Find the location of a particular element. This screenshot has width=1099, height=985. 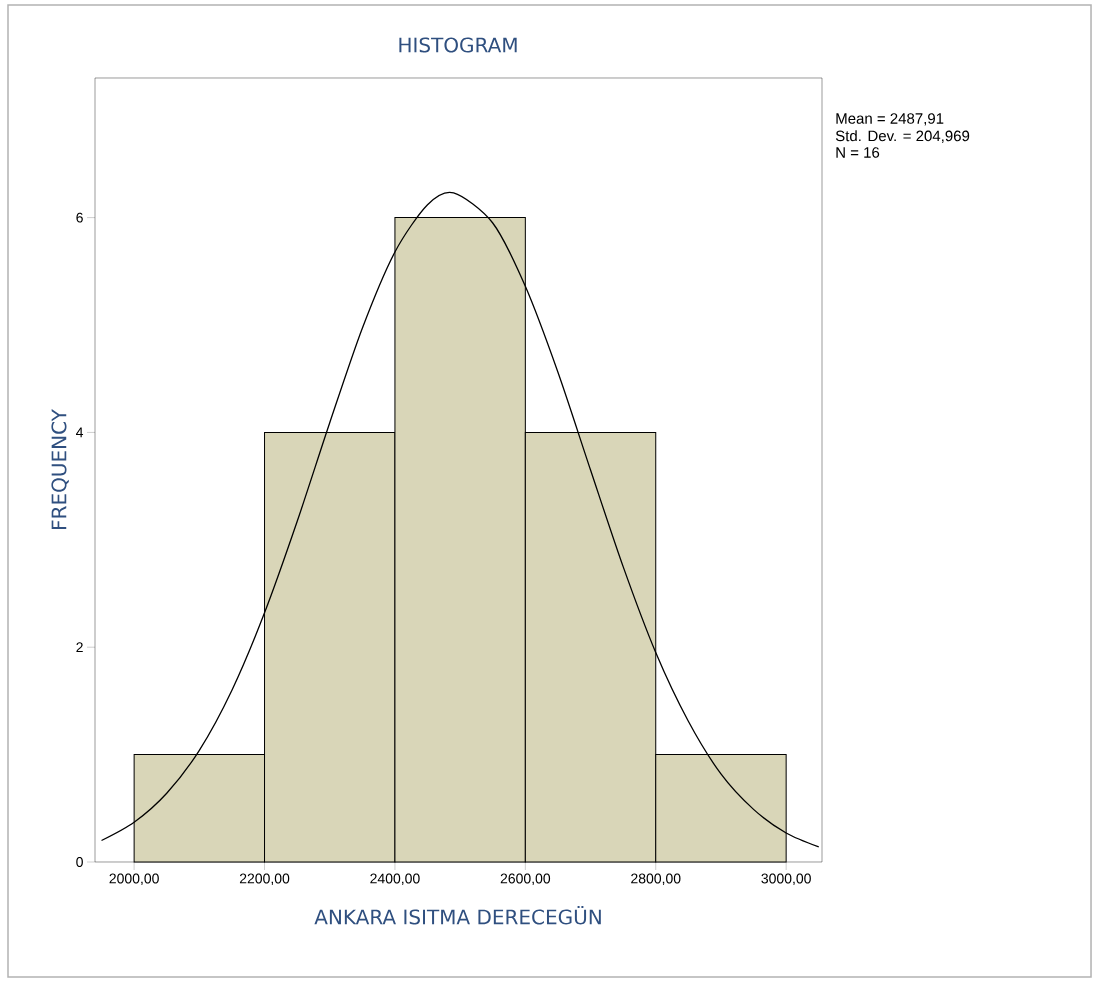

y-tick-label: 4 is located at coordinates (80, 432).